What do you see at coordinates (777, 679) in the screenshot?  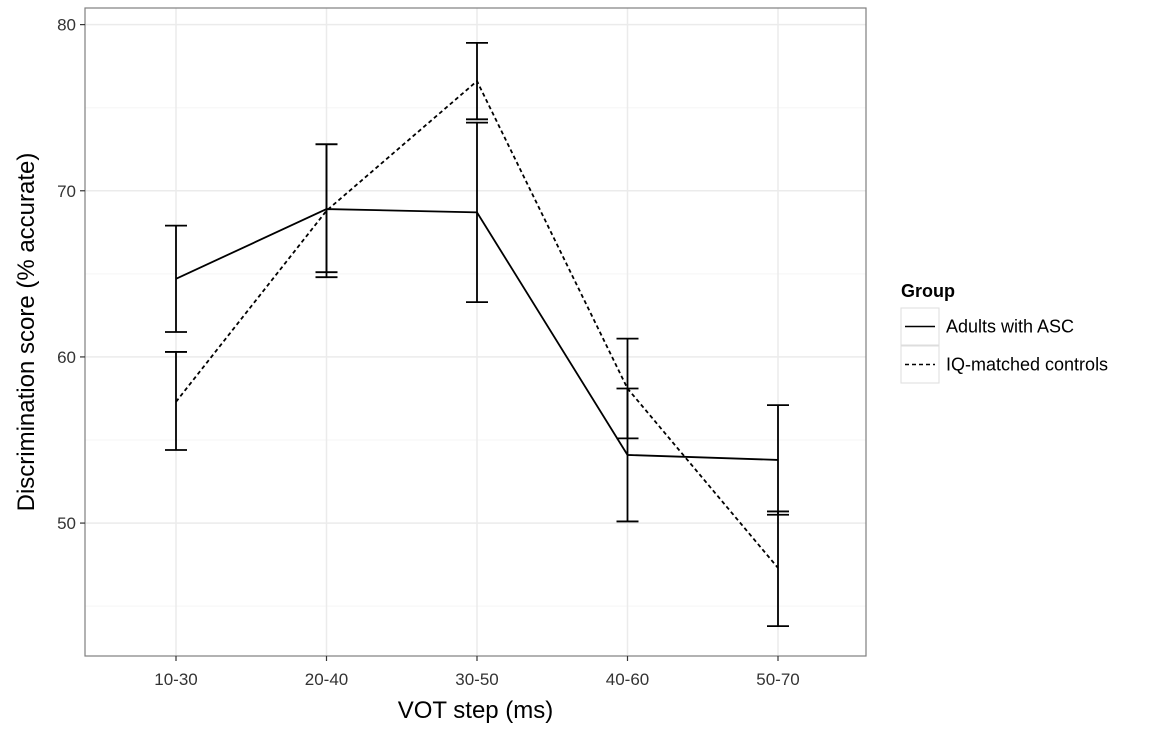 I see `x-tick-label: 50-70` at bounding box center [777, 679].